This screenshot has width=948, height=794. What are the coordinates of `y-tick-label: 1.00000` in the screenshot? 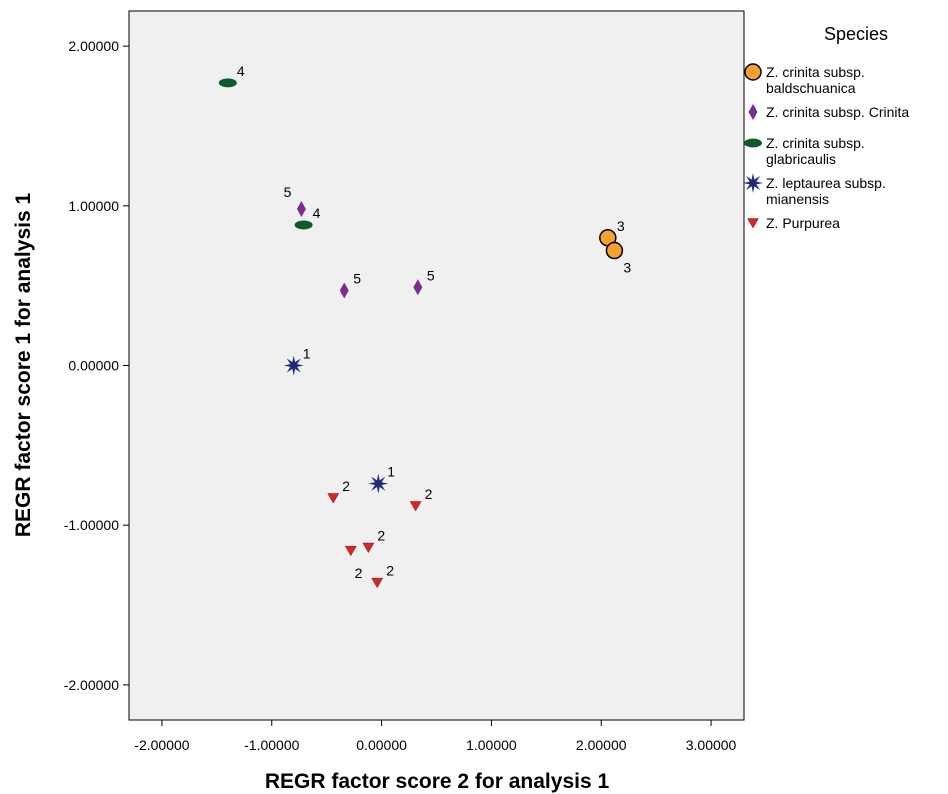 It's located at (93, 206).